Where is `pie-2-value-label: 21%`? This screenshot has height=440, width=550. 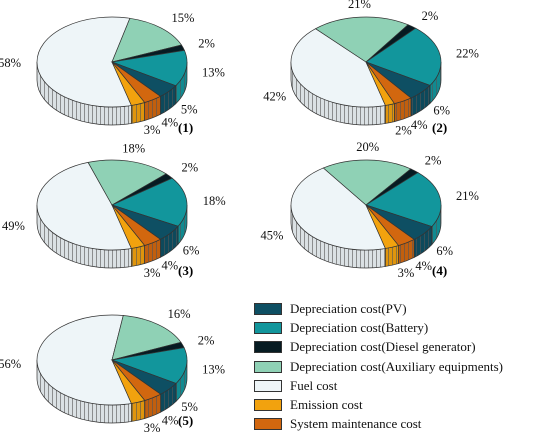 pie-2-value-label: 21% is located at coordinates (359, 5).